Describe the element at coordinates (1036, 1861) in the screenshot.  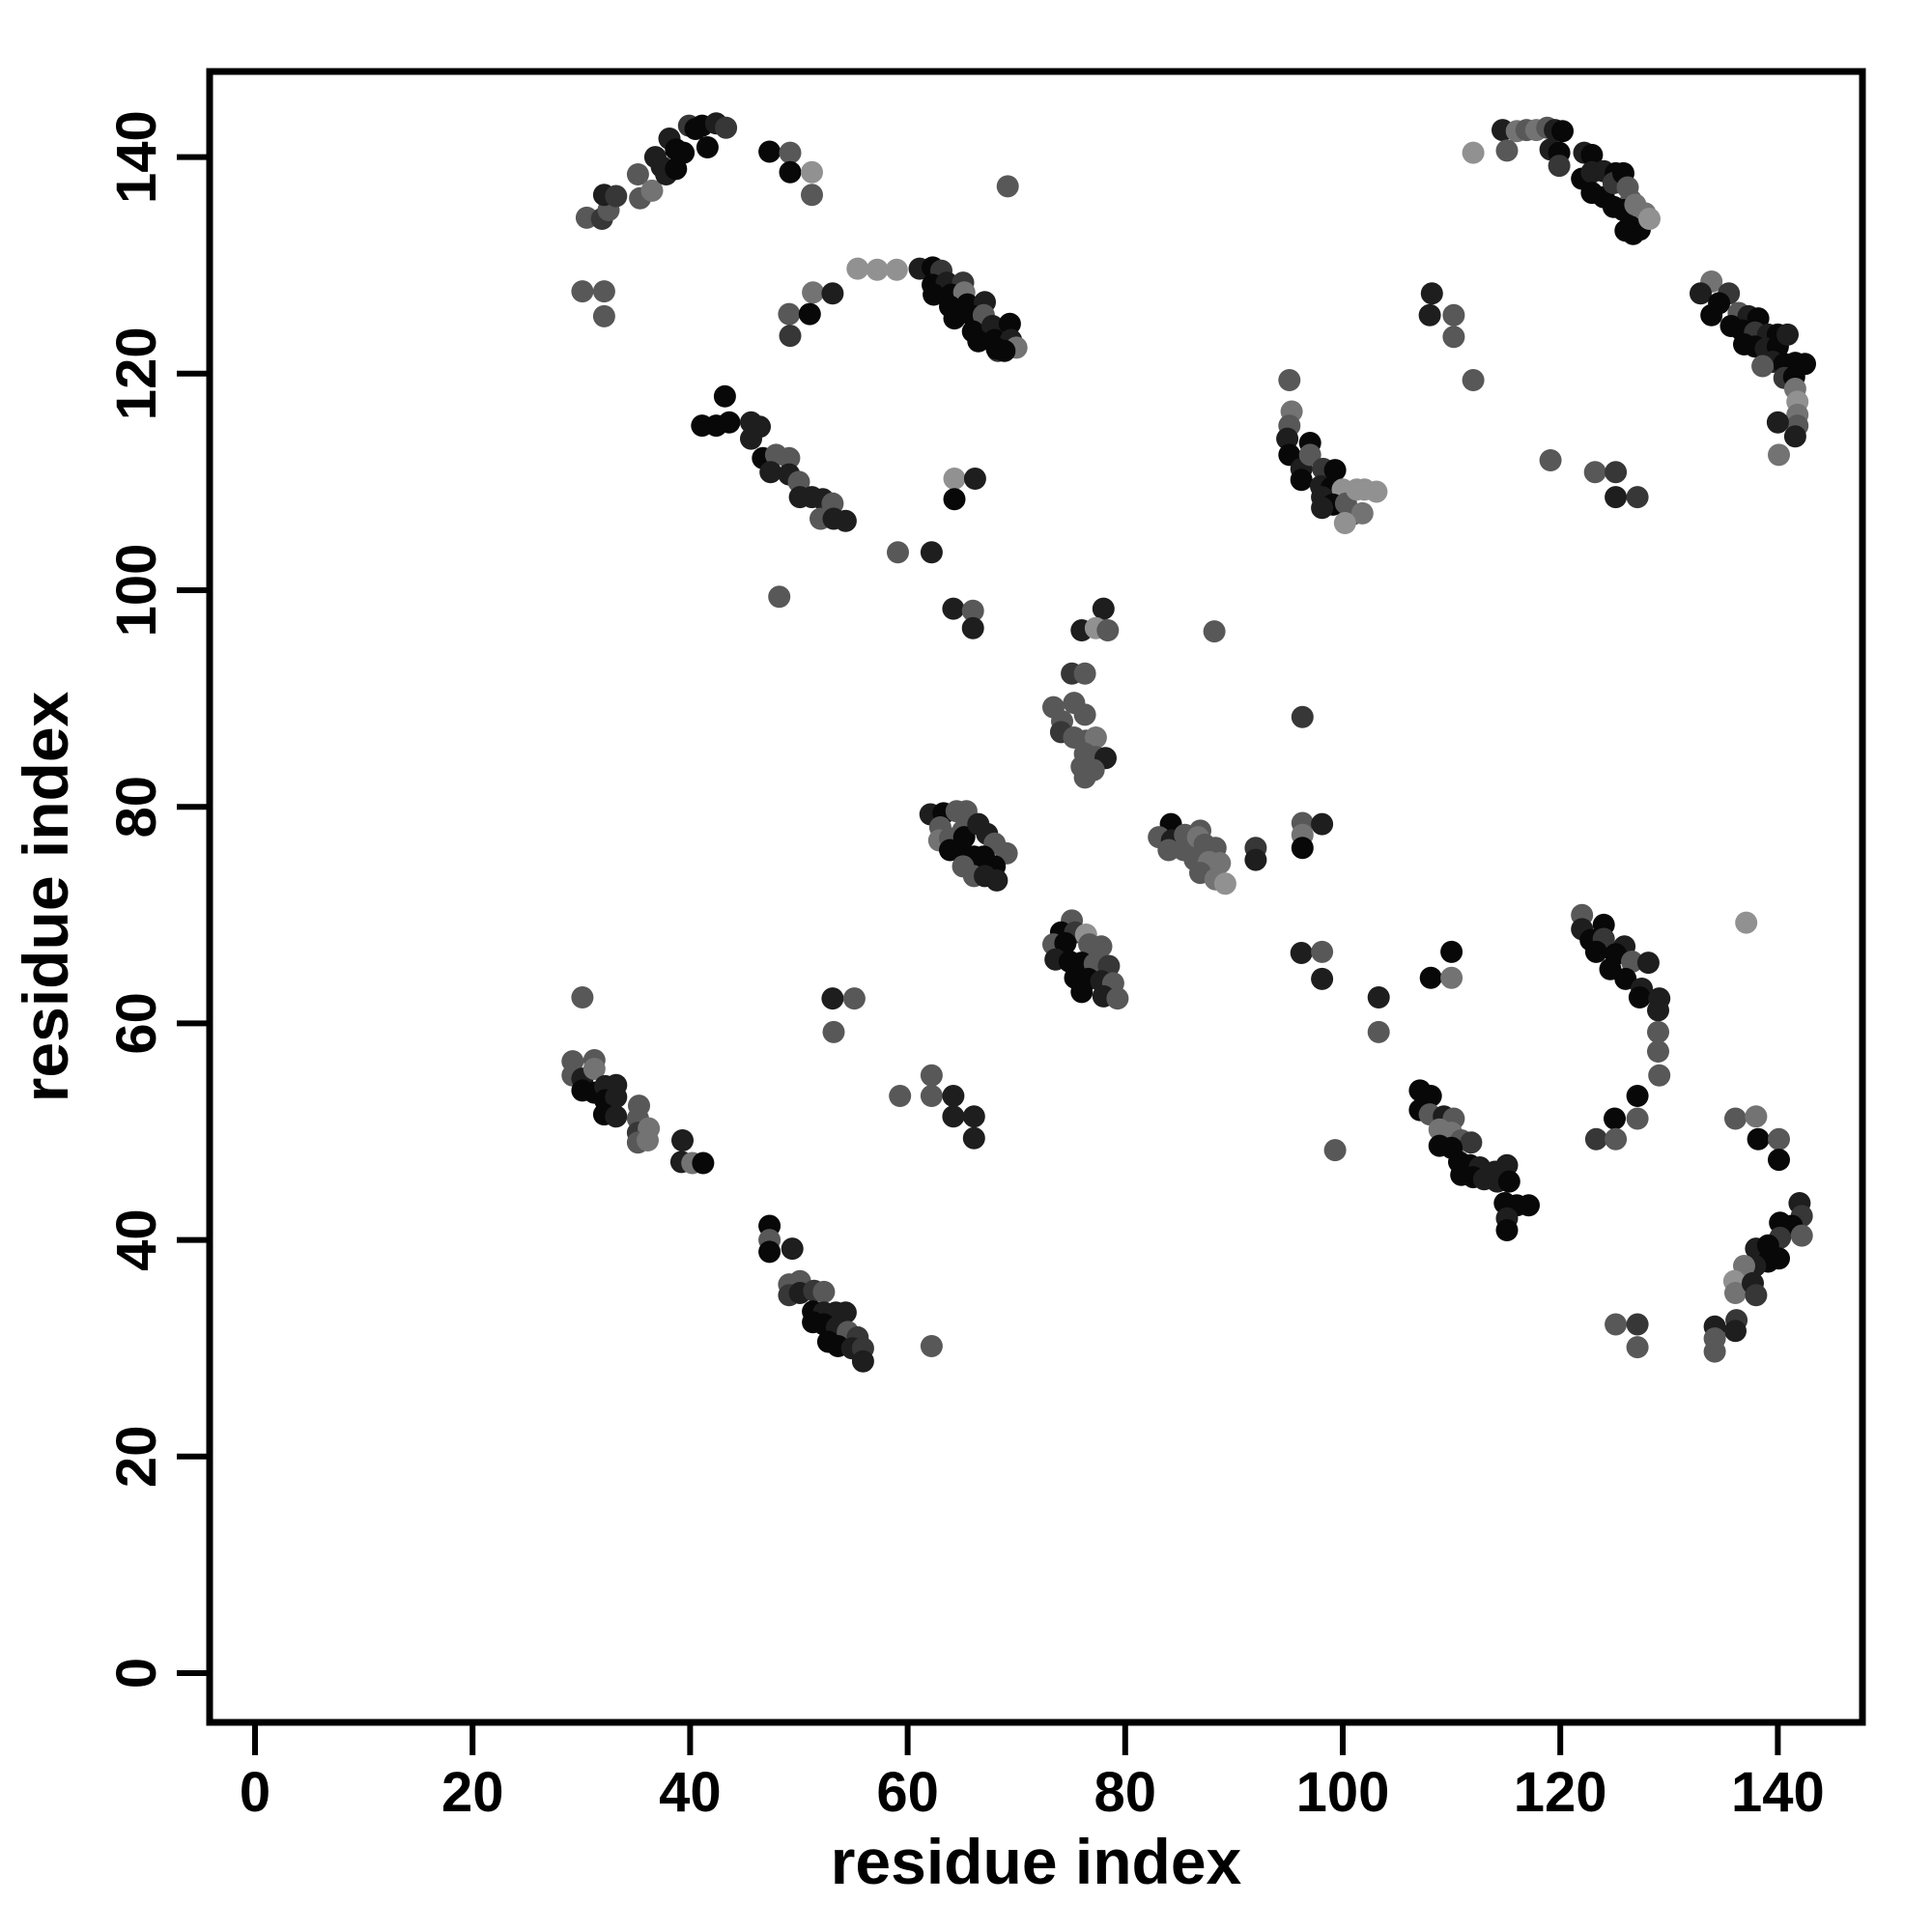
I see `x-axis-title: residue index` at that location.